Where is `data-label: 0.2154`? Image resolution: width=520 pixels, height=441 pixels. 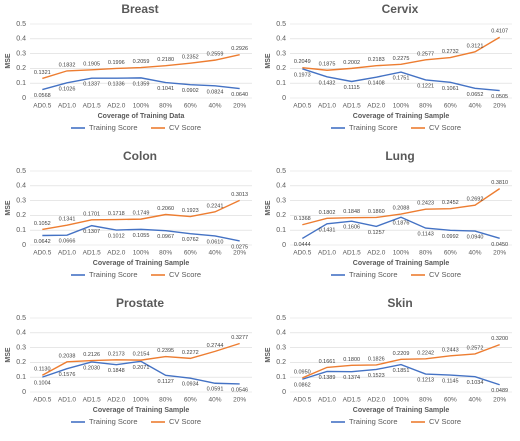 data-label: 0.2154 is located at coordinates (141, 355).